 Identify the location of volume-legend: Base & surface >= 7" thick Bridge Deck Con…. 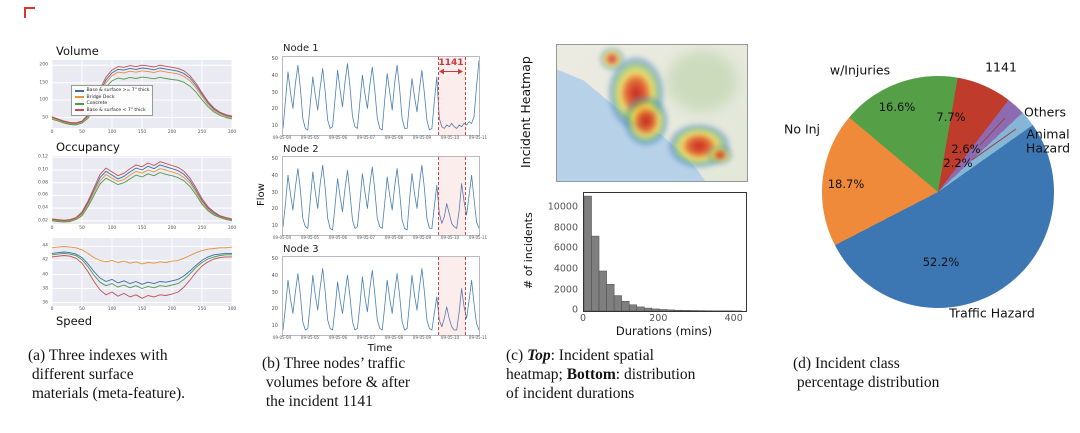
(112, 100).